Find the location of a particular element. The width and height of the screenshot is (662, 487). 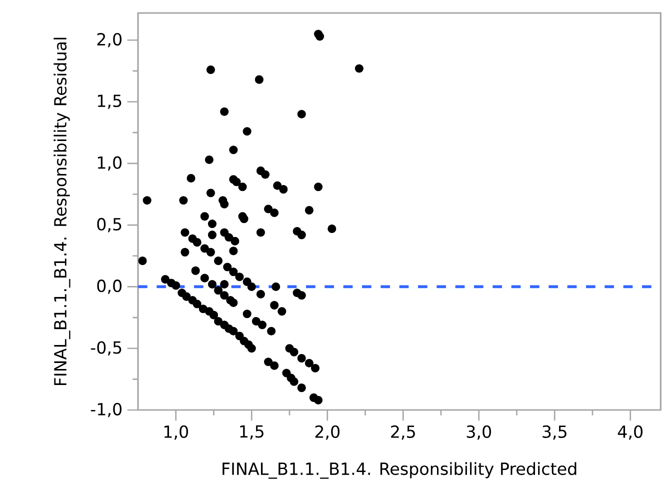

y-tick-label: 1,0 is located at coordinates (110, 163).